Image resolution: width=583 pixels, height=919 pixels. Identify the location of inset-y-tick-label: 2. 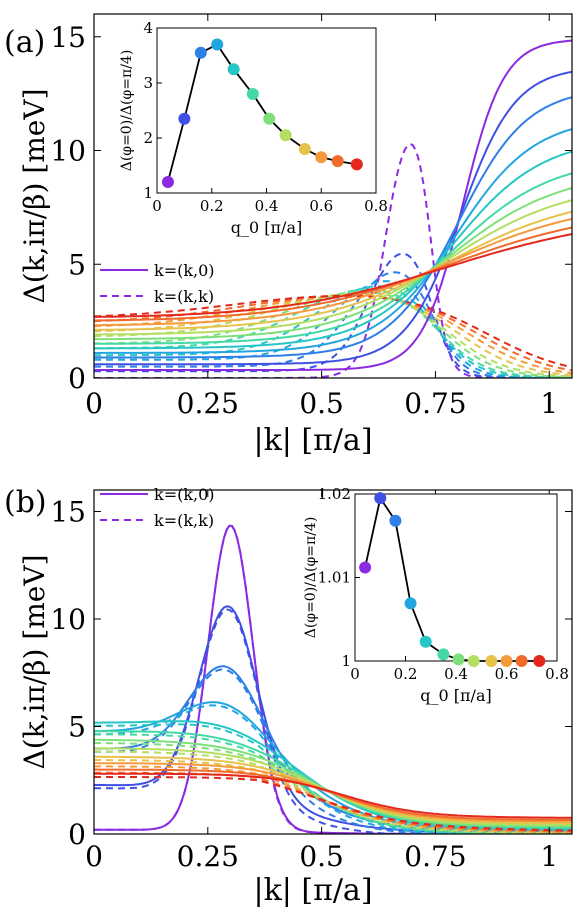
(148, 138).